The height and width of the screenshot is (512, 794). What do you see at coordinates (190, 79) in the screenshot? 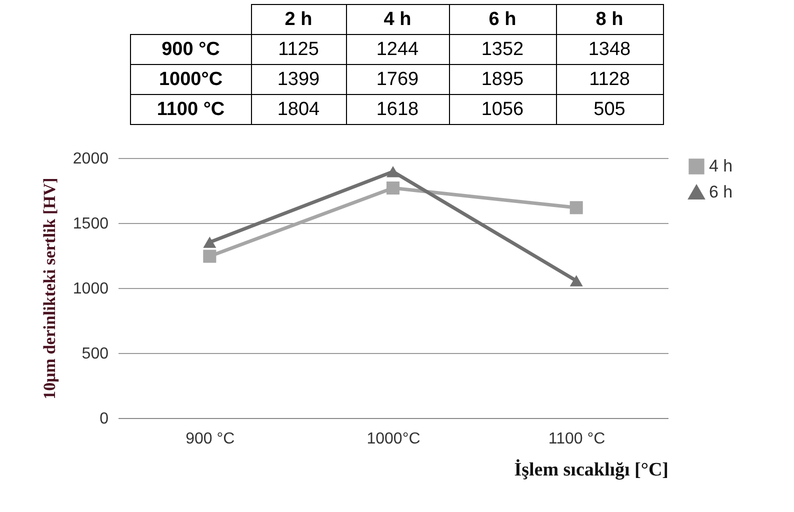
I see `text: 1000°C` at bounding box center [190, 79].